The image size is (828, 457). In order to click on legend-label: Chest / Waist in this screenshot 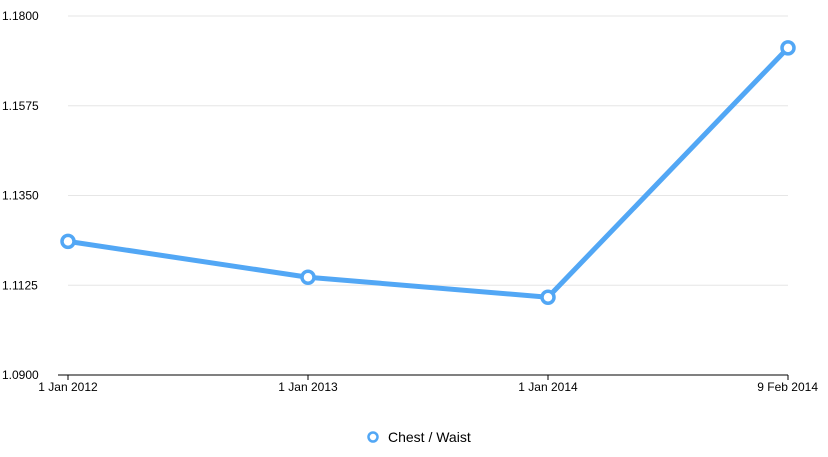, I will do `click(429, 437)`.